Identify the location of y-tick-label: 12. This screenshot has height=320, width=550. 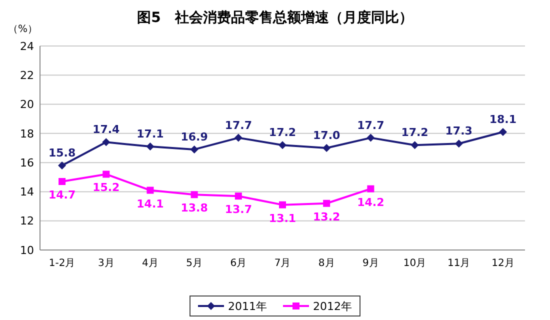
(27, 221).